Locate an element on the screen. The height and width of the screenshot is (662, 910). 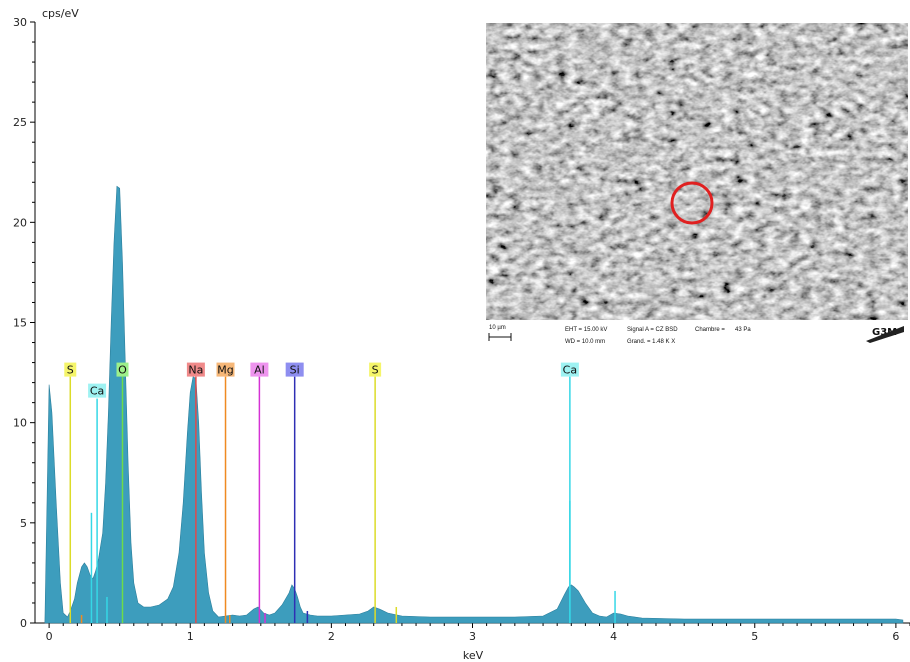
element-label: O is located at coordinates (122, 370).